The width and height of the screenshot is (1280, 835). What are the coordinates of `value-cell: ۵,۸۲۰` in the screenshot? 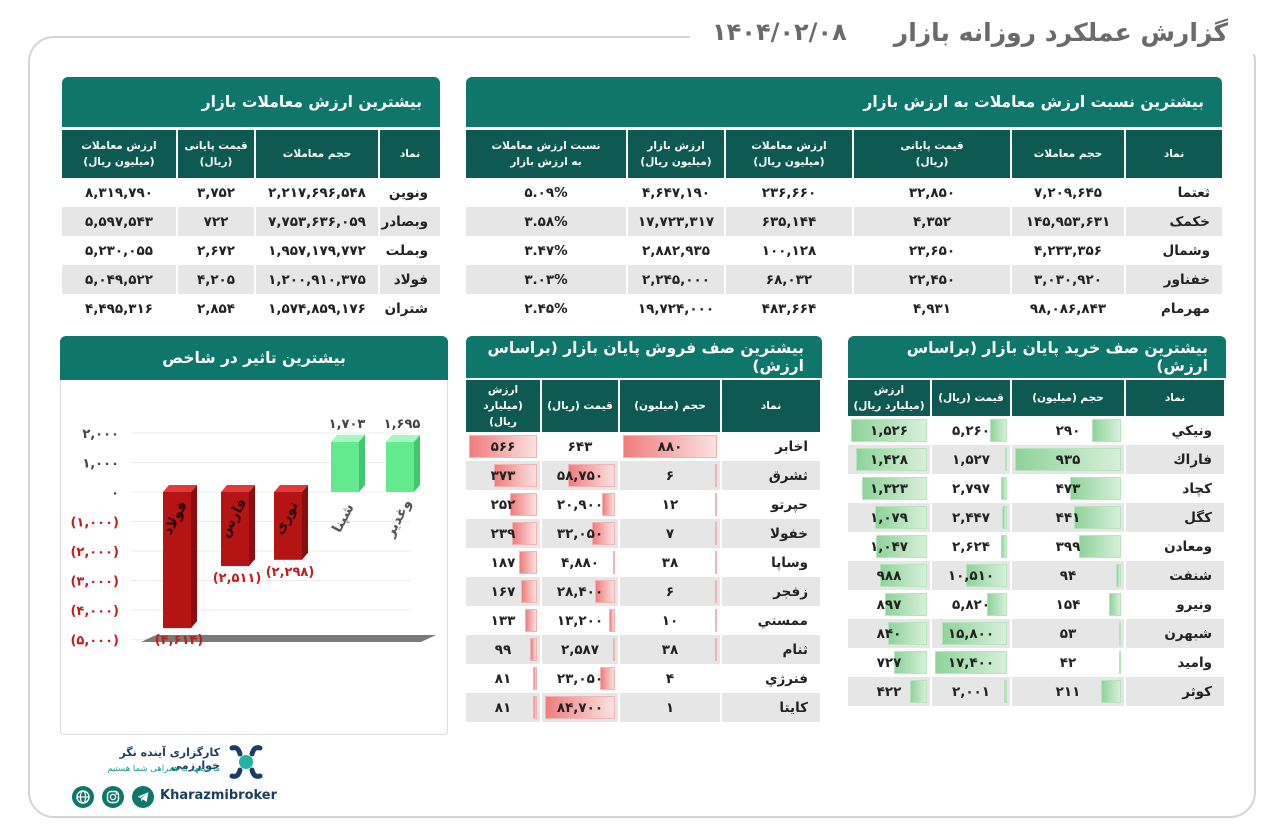 It's located at (970, 604).